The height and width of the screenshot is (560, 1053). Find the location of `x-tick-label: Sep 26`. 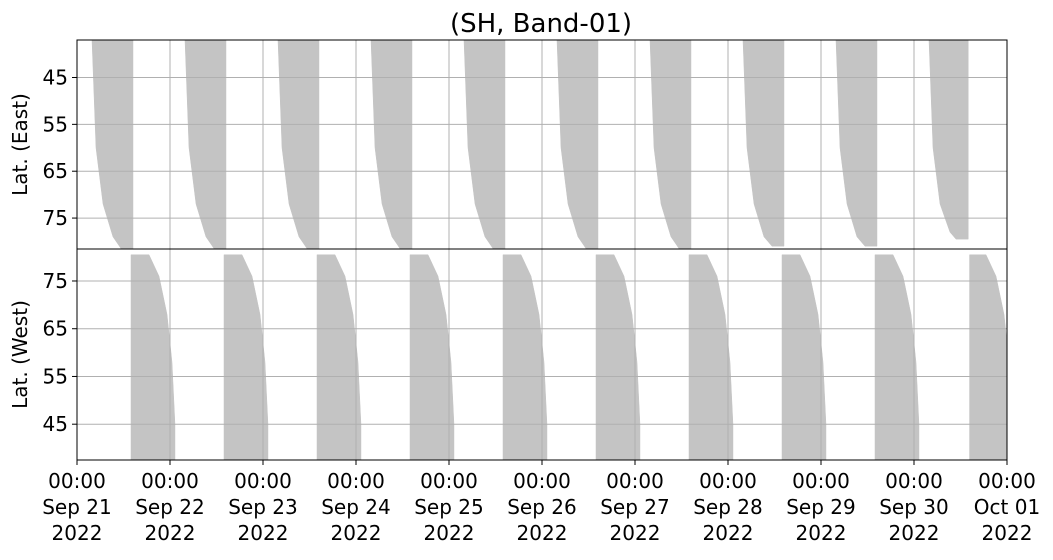

x-tick-label: Sep 26 is located at coordinates (542, 507).